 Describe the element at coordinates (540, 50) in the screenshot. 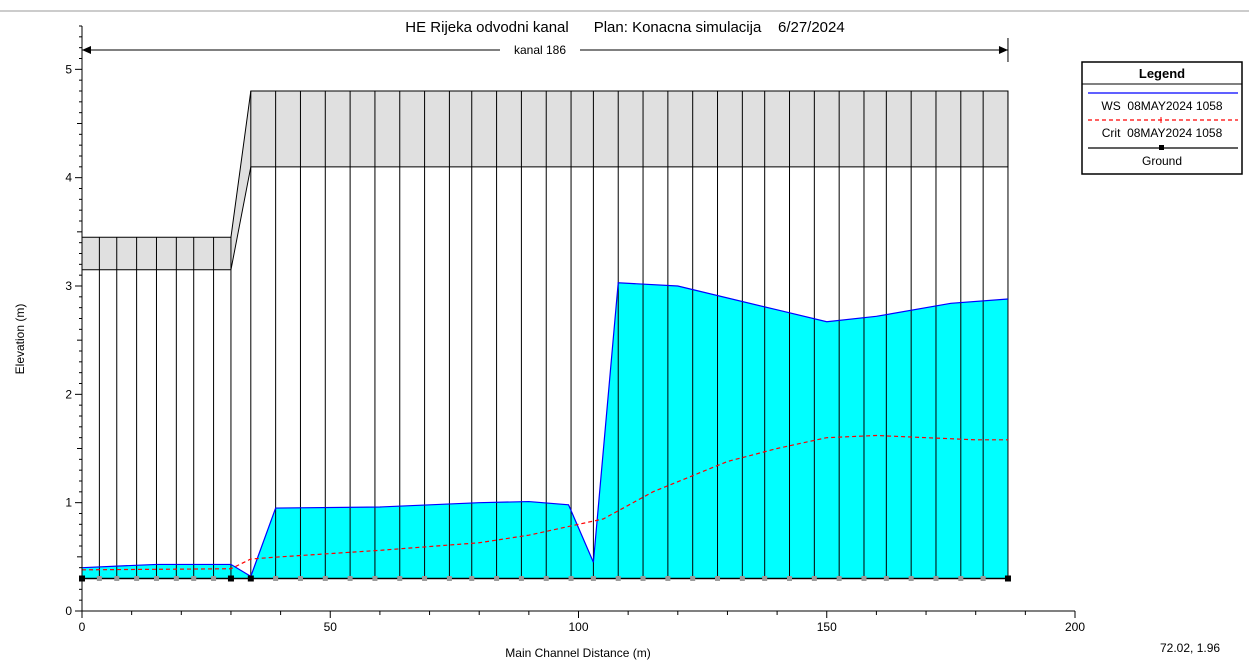

I see `reach-label: kanal 186` at that location.